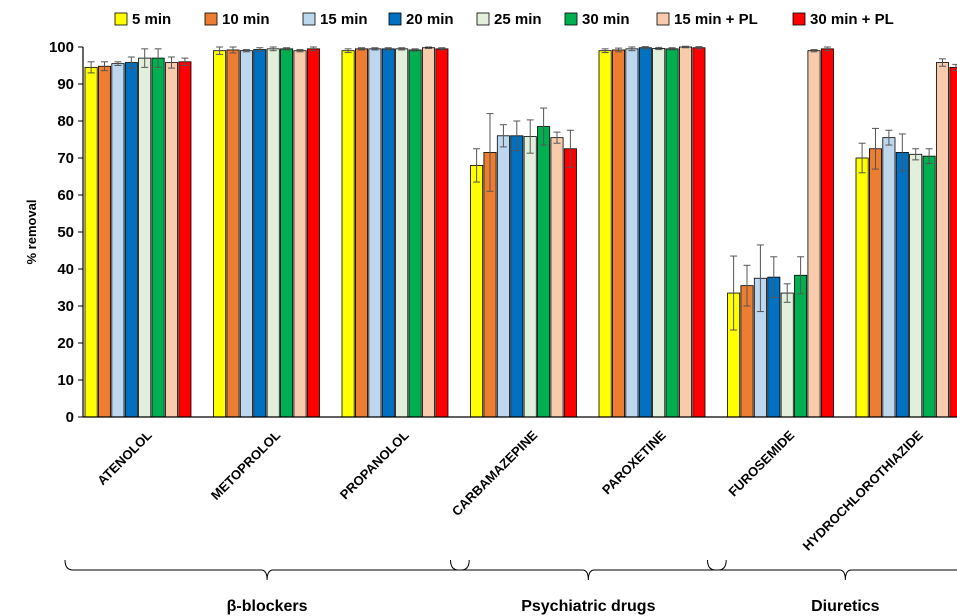 The image size is (957, 616). Describe the element at coordinates (716, 19) in the screenshot. I see `legend-entry: 15 min + PL` at that location.